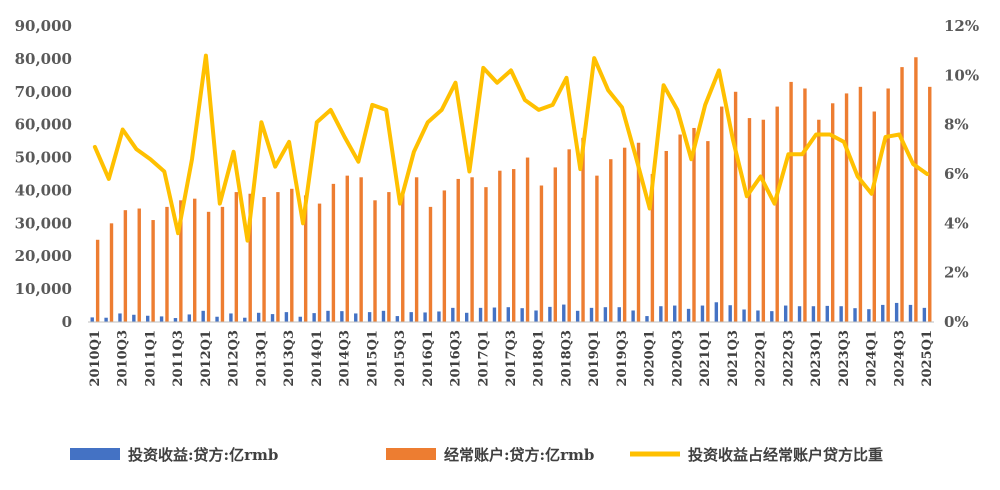  What do you see at coordinates (961, 75) in the screenshot?
I see `right-axis-tick-label: 10%` at bounding box center [961, 75].